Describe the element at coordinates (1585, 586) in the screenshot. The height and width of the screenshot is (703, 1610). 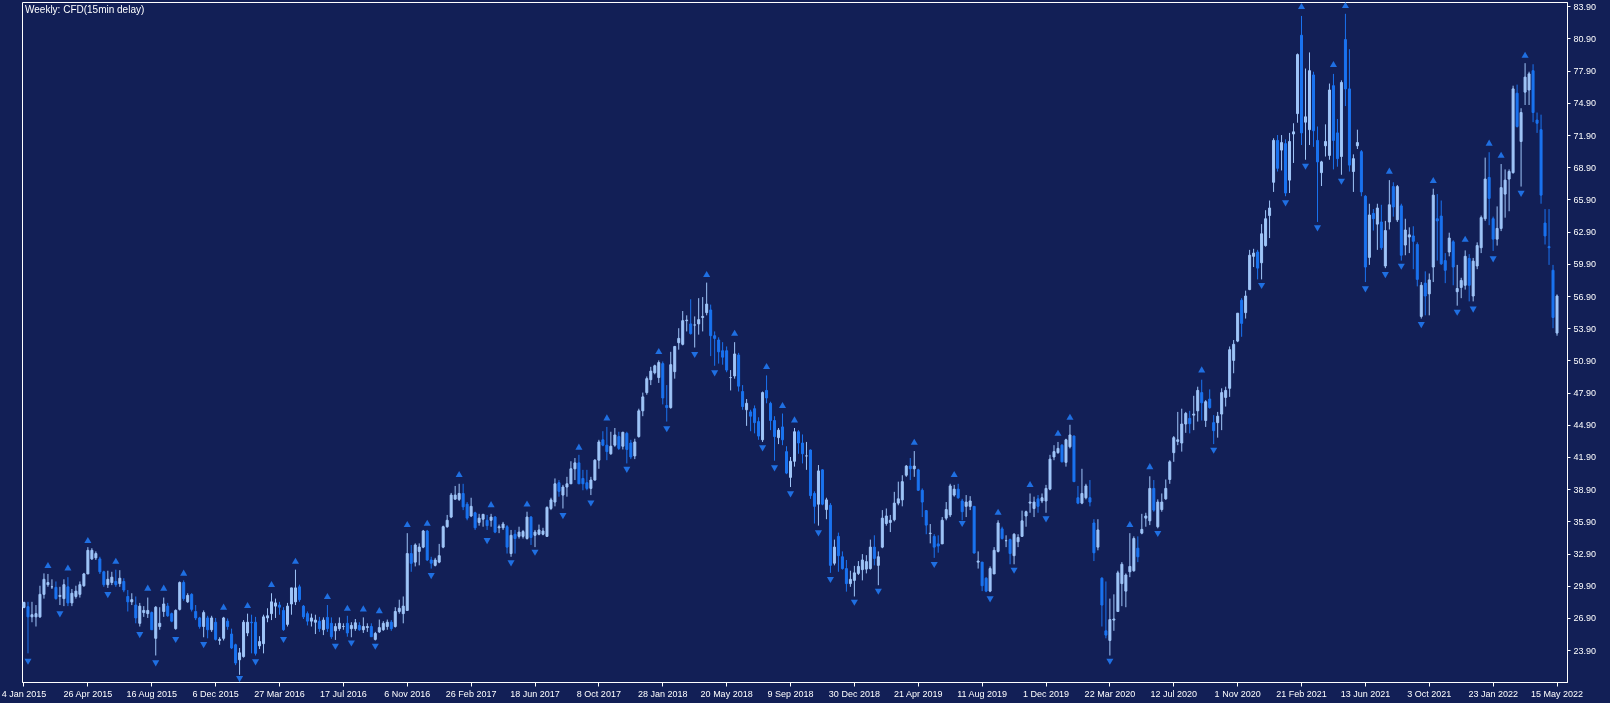
I see `y-tick-label: 29.90` at that location.